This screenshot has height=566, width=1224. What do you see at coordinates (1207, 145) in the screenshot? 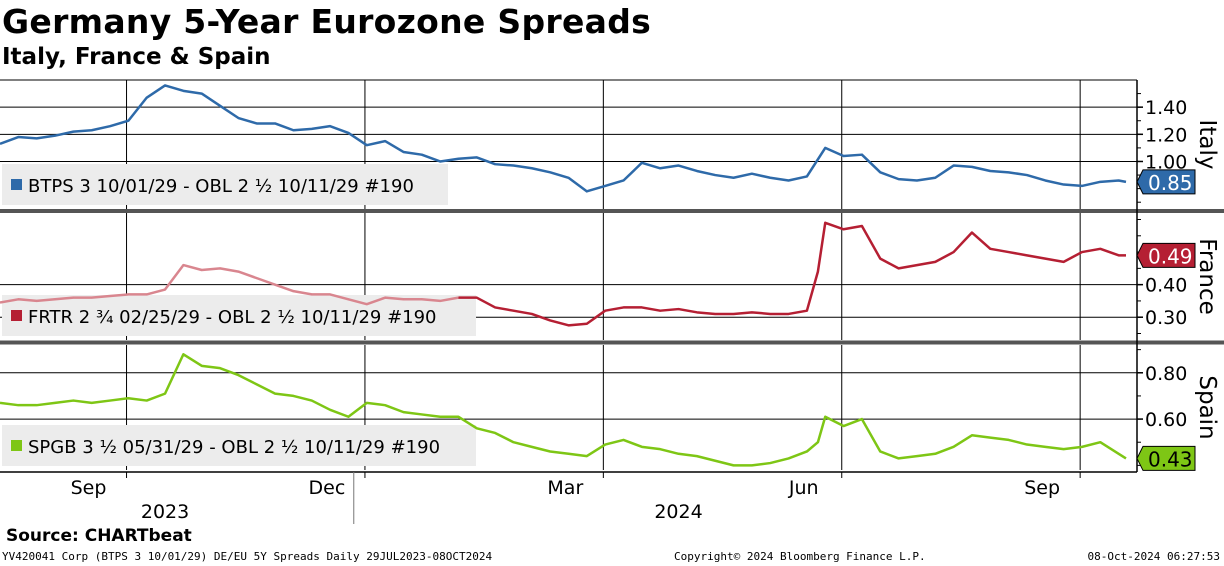
I see `panel-name: Italy` at bounding box center [1207, 145].